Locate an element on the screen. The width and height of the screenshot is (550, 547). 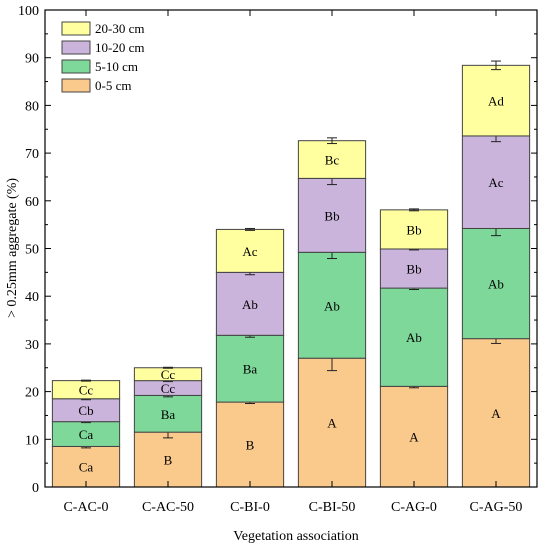
bar-label: Bc is located at coordinates (332, 160).